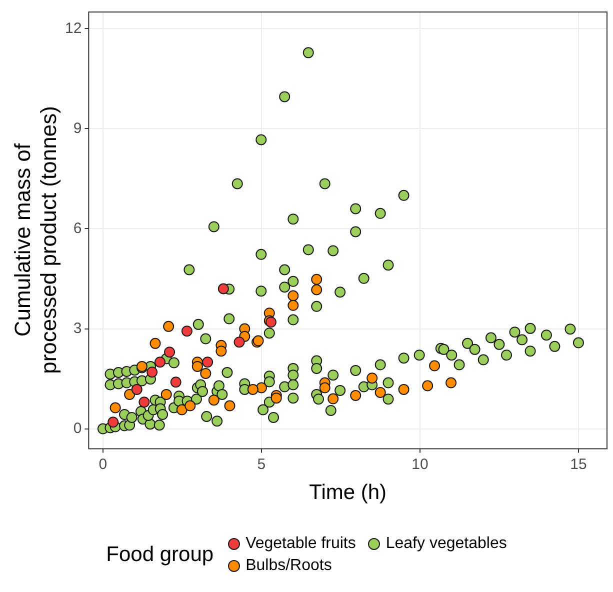  Describe the element at coordinates (578, 464) in the screenshot. I see `x-tick-label: 15` at that location.